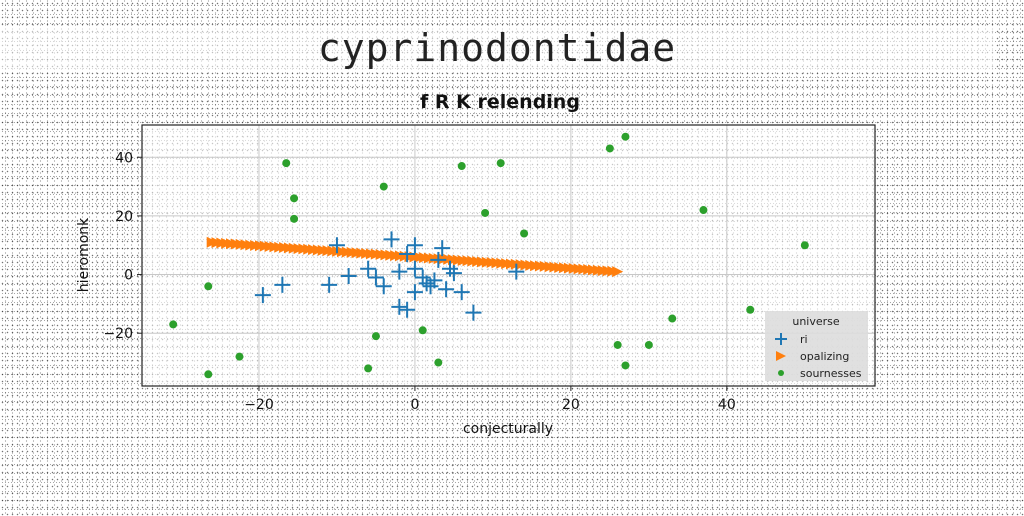 The width and height of the screenshot is (1024, 516). What do you see at coordinates (414, 405) in the screenshot?
I see `x-tick-label: 0` at bounding box center [414, 405].